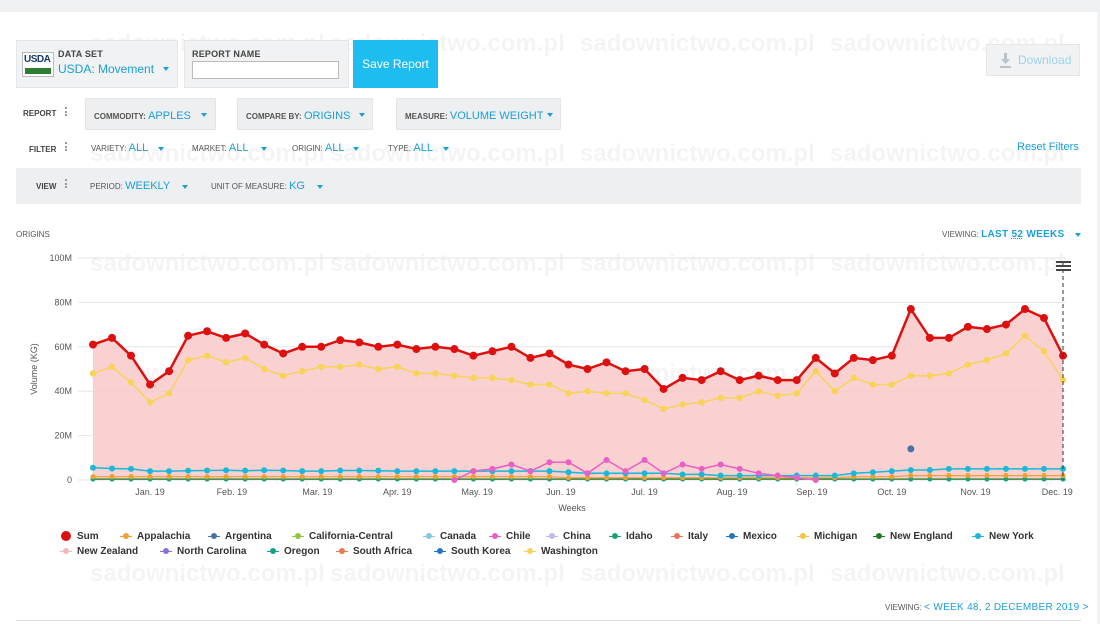 This screenshot has height=624, width=1100. Describe the element at coordinates (423, 148) in the screenshot. I see `type-value: All` at that location.